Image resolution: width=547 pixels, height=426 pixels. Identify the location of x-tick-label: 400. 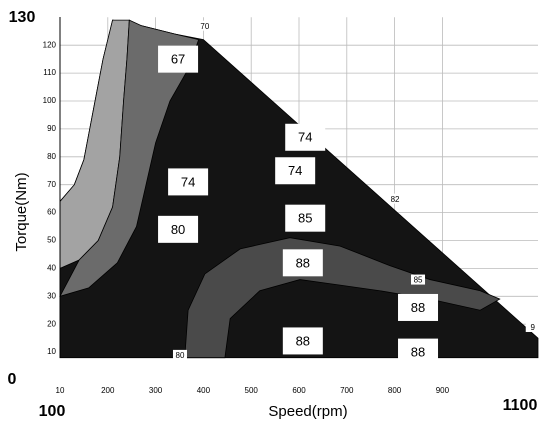
(204, 390).